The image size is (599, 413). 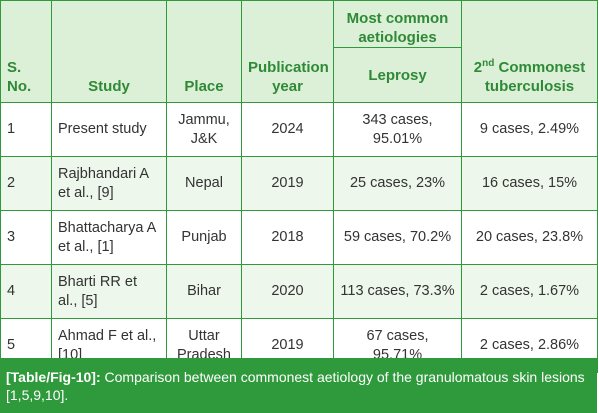 I want to click on caption-label: [Table/Fig-10]:, so click(x=53, y=377).